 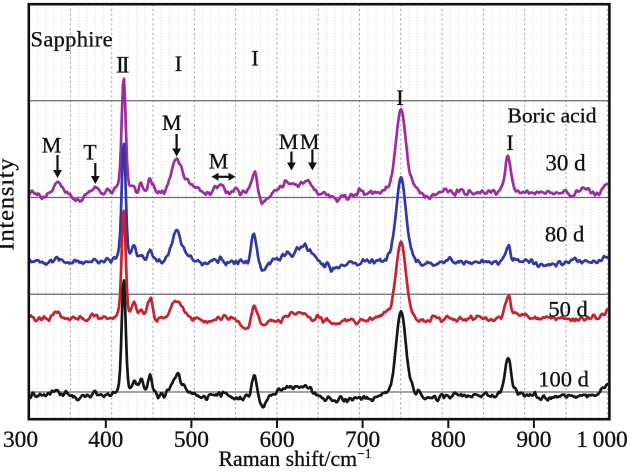 I want to click on svg-text: 1 000, so click(x=601, y=440).